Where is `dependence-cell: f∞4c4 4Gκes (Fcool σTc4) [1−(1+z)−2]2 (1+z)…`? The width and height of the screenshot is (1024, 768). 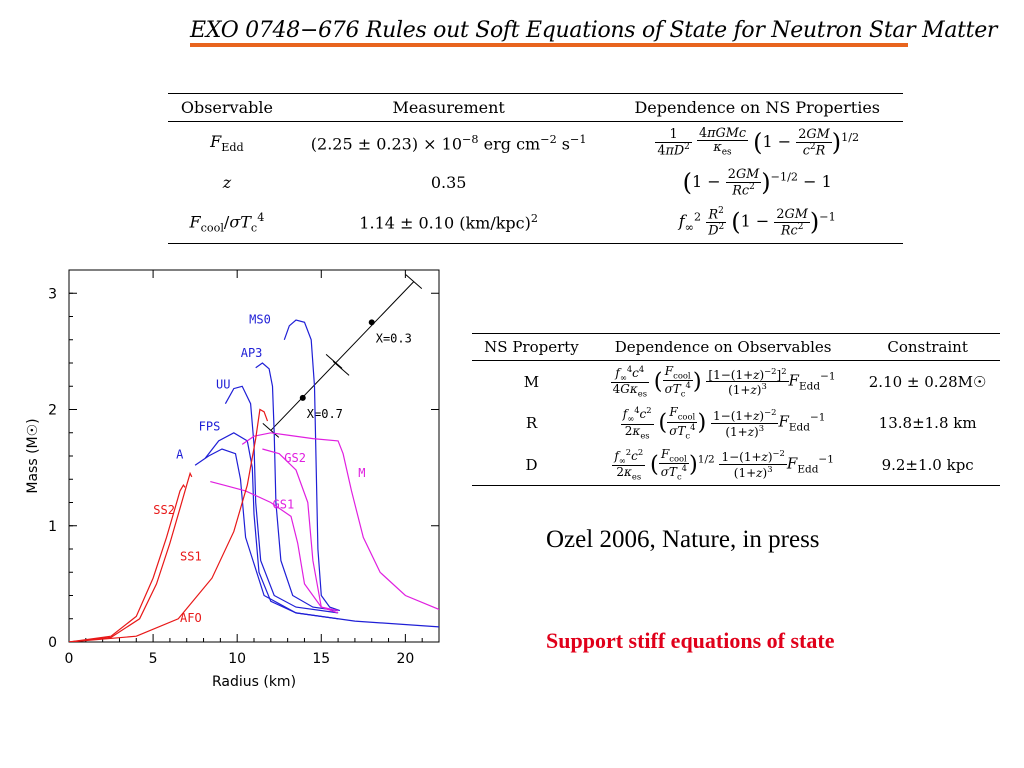 dependence-cell: f∞4c4 4Gκes (Fcool σTc4) [1−(1+z)−2]2 (1+z)… is located at coordinates (723, 381).